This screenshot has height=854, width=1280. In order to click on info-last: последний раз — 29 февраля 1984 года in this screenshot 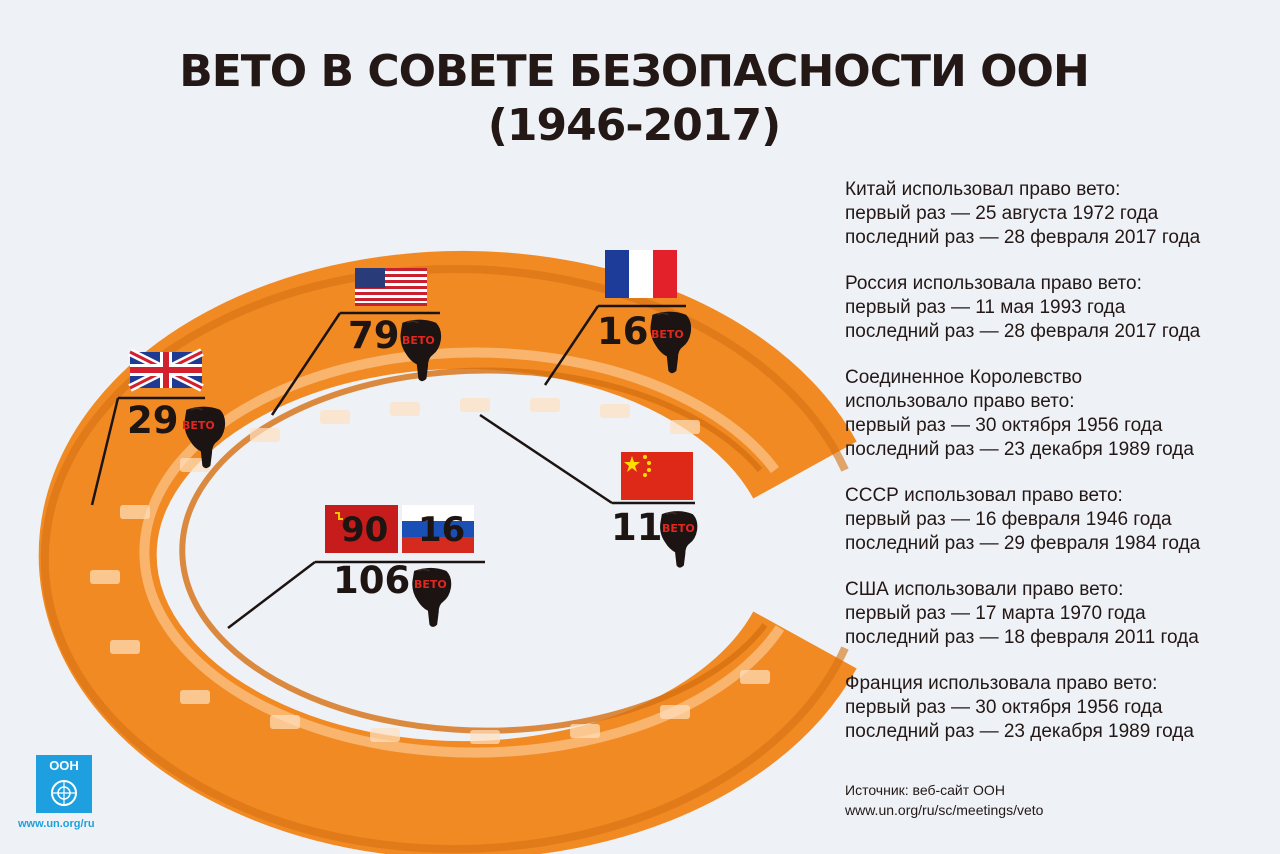, I will do `click(1023, 543)`.